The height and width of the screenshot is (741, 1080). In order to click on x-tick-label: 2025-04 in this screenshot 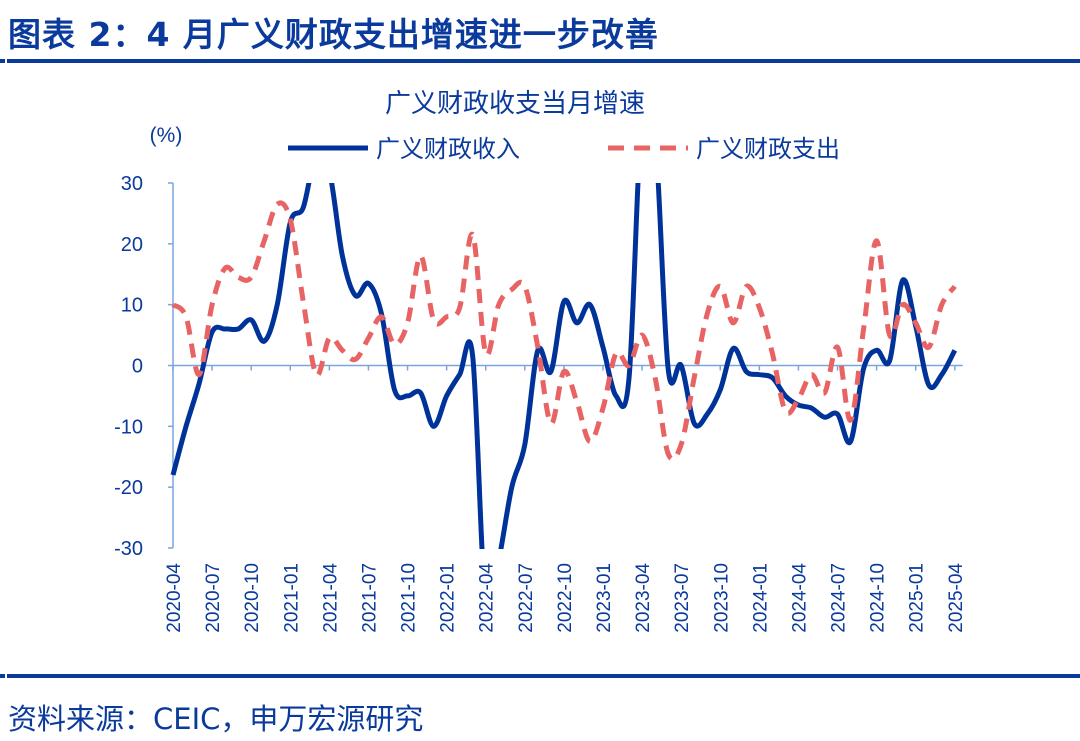, I will do `click(956, 598)`.